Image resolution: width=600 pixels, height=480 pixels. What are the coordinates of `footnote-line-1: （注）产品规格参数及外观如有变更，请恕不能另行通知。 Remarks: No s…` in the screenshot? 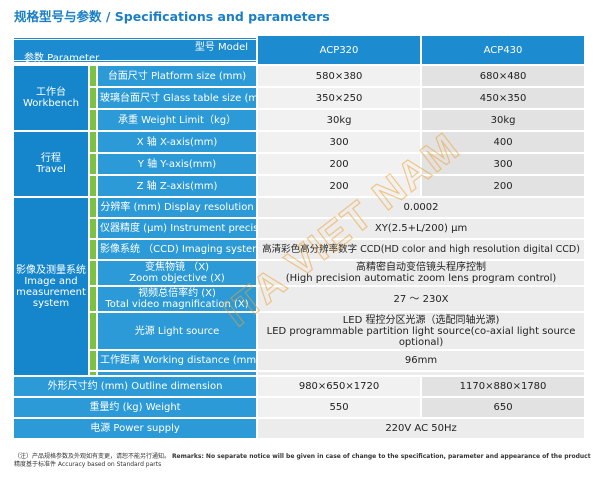 It's located at (302, 457).